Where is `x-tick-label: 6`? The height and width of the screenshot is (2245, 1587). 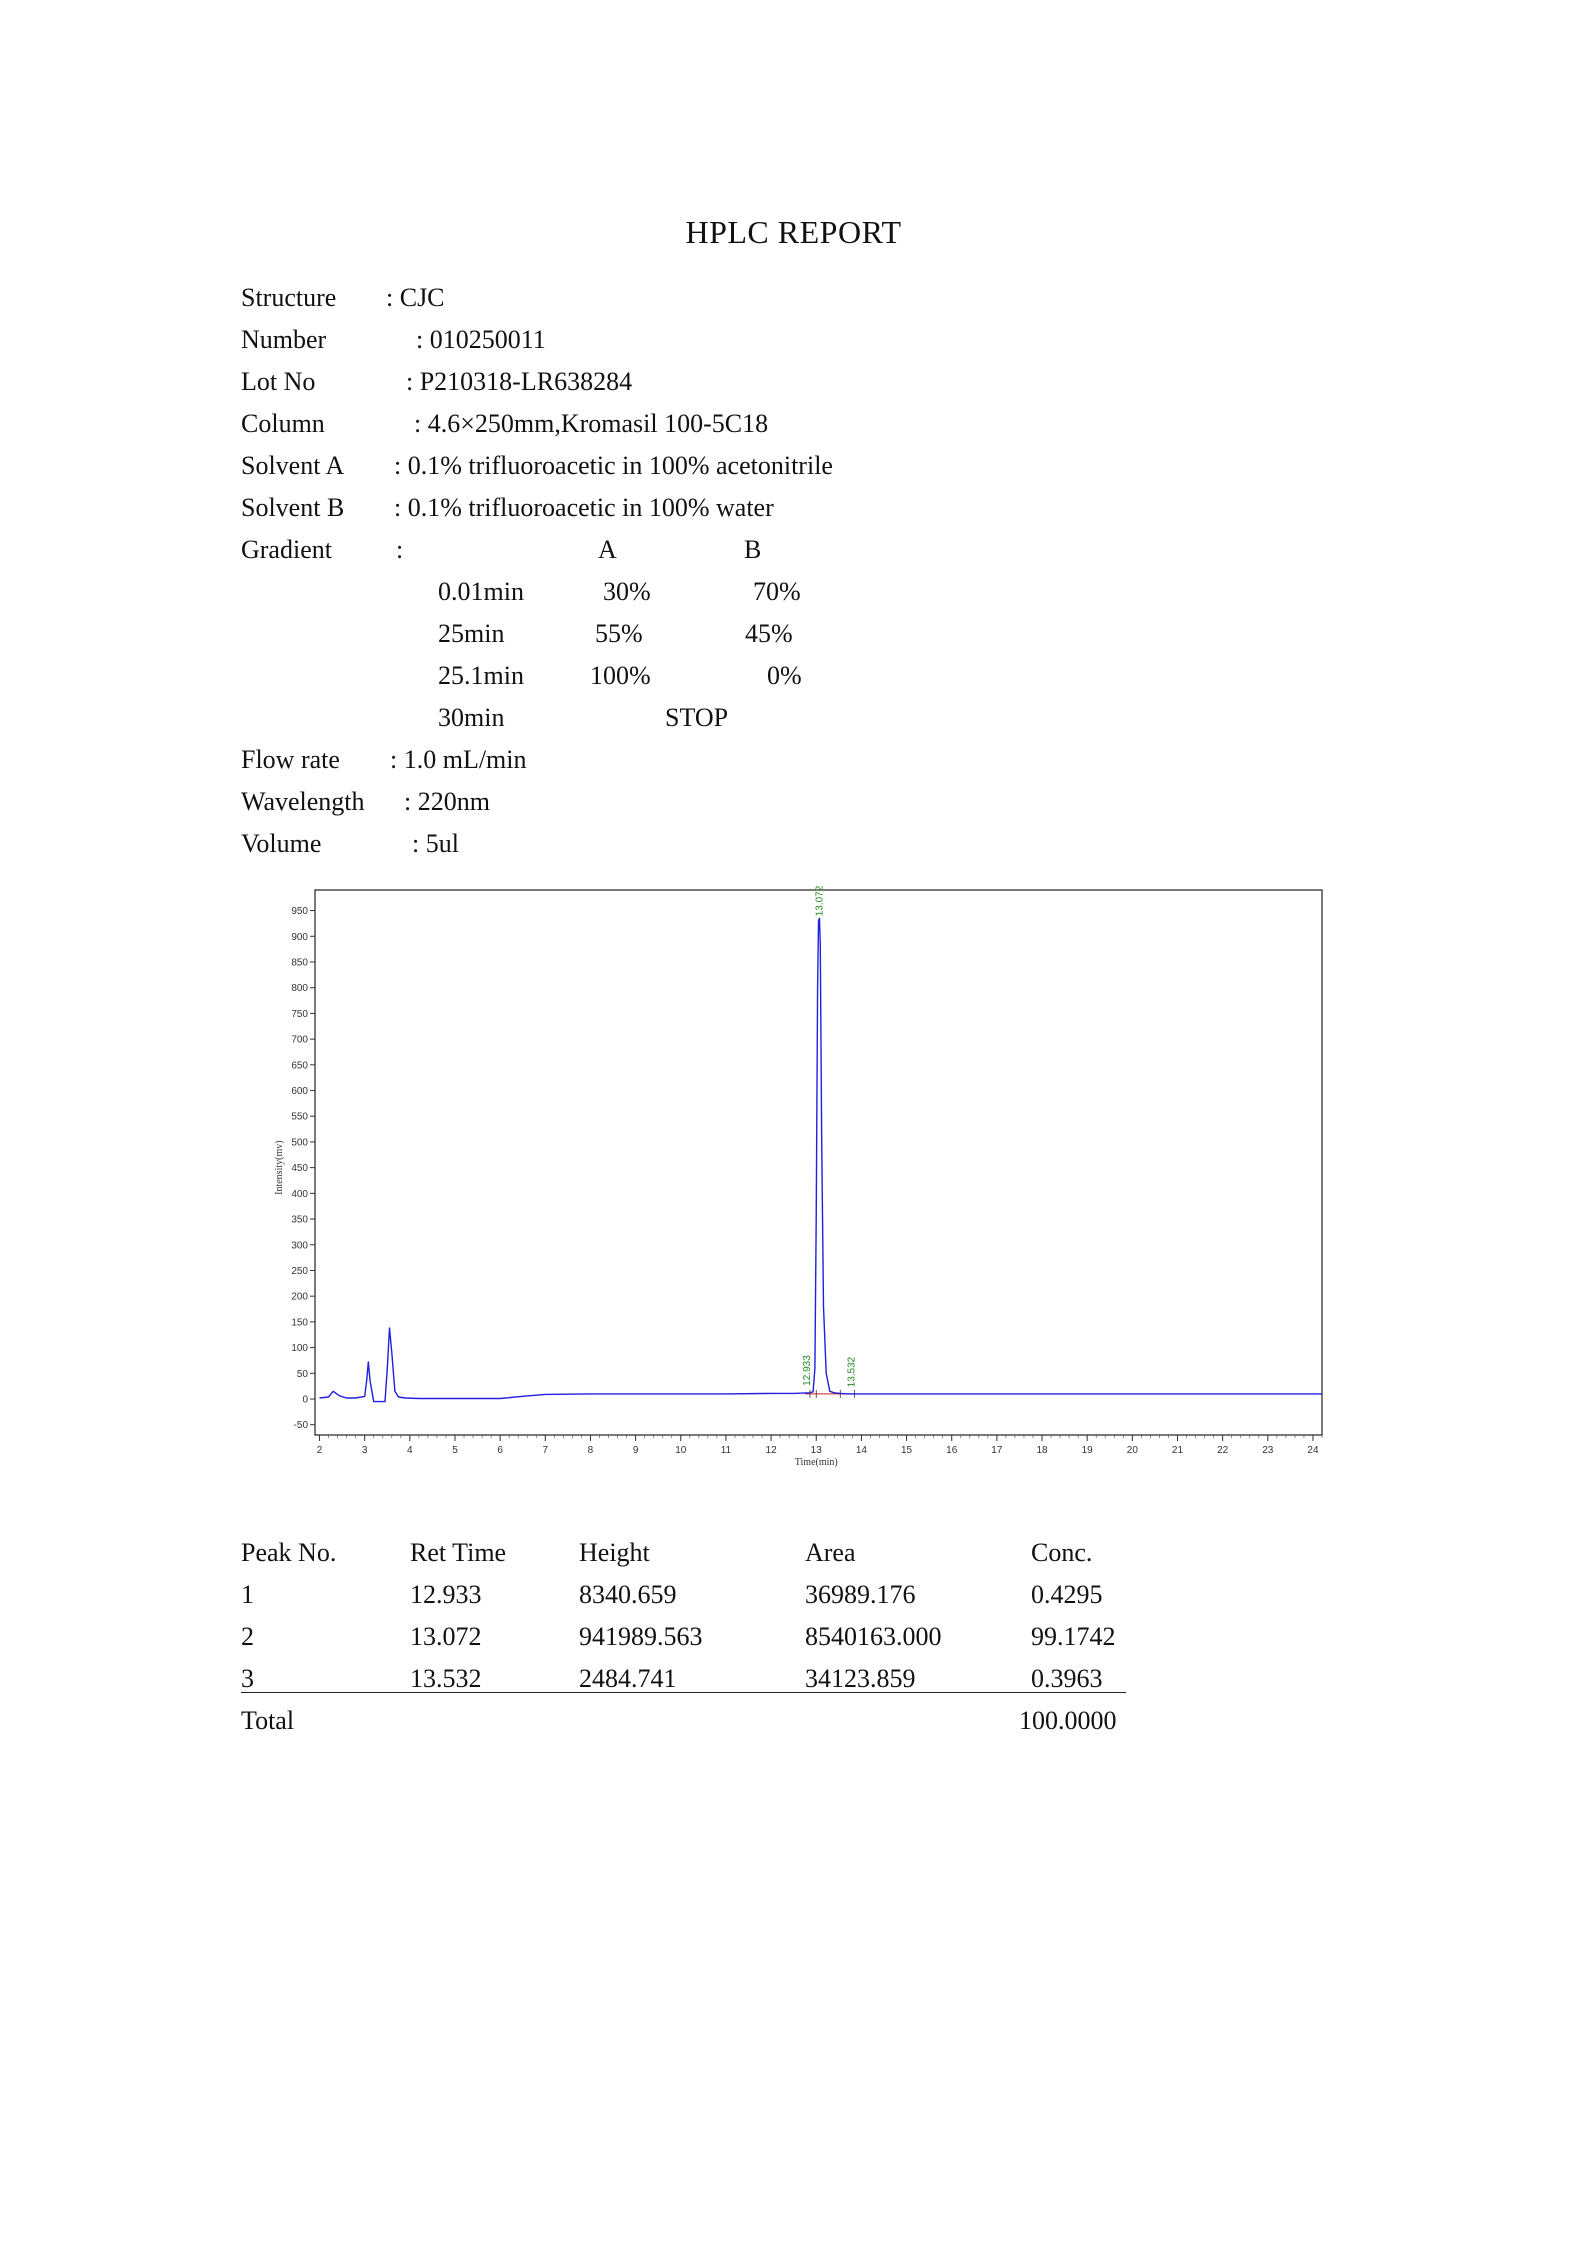 x-tick-label: 6 is located at coordinates (500, 1450).